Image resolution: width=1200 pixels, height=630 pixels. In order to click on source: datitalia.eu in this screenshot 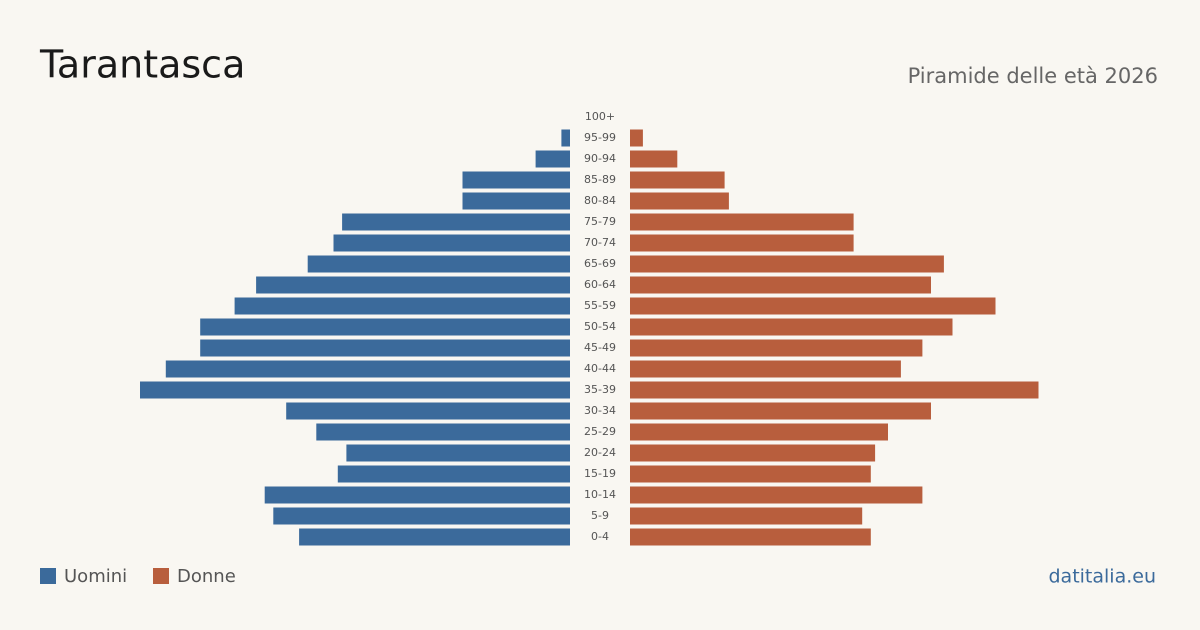, I will do `click(1103, 577)`.